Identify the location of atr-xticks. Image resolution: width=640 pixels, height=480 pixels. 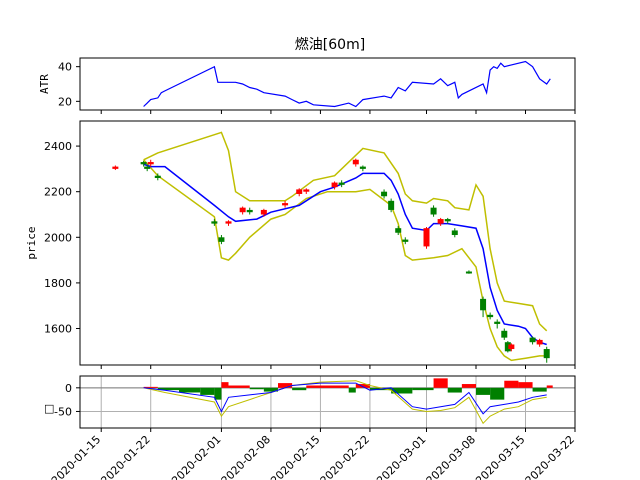
(338, 112).